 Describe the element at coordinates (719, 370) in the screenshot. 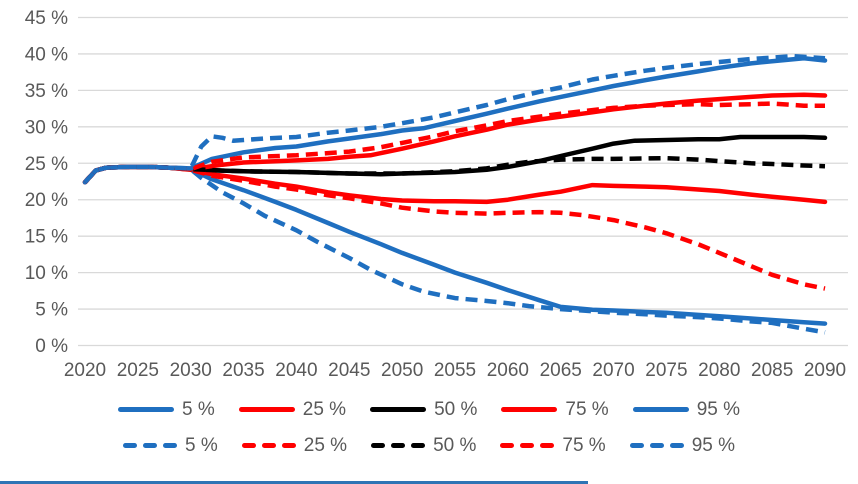

I see `x-tick-label: 2080` at that location.